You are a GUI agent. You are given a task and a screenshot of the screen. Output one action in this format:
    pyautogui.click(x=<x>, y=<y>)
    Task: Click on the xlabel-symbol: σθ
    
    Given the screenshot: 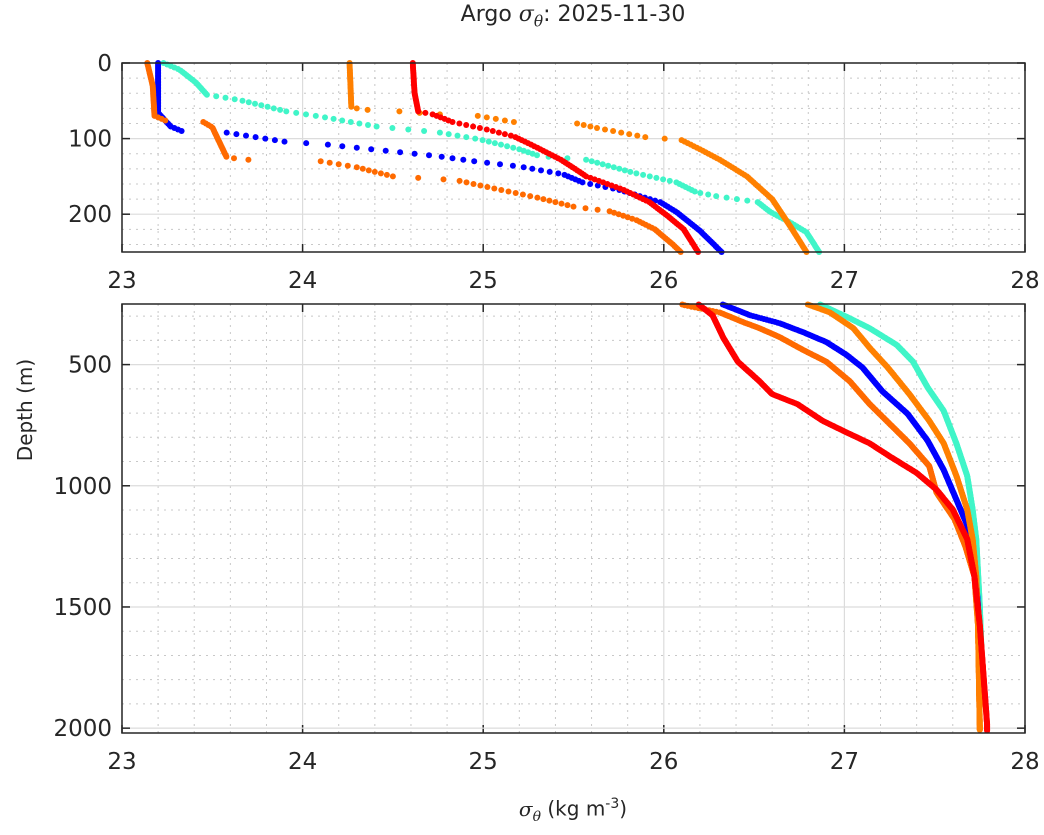 What is the action you would take?
    pyautogui.click(x=530, y=811)
    